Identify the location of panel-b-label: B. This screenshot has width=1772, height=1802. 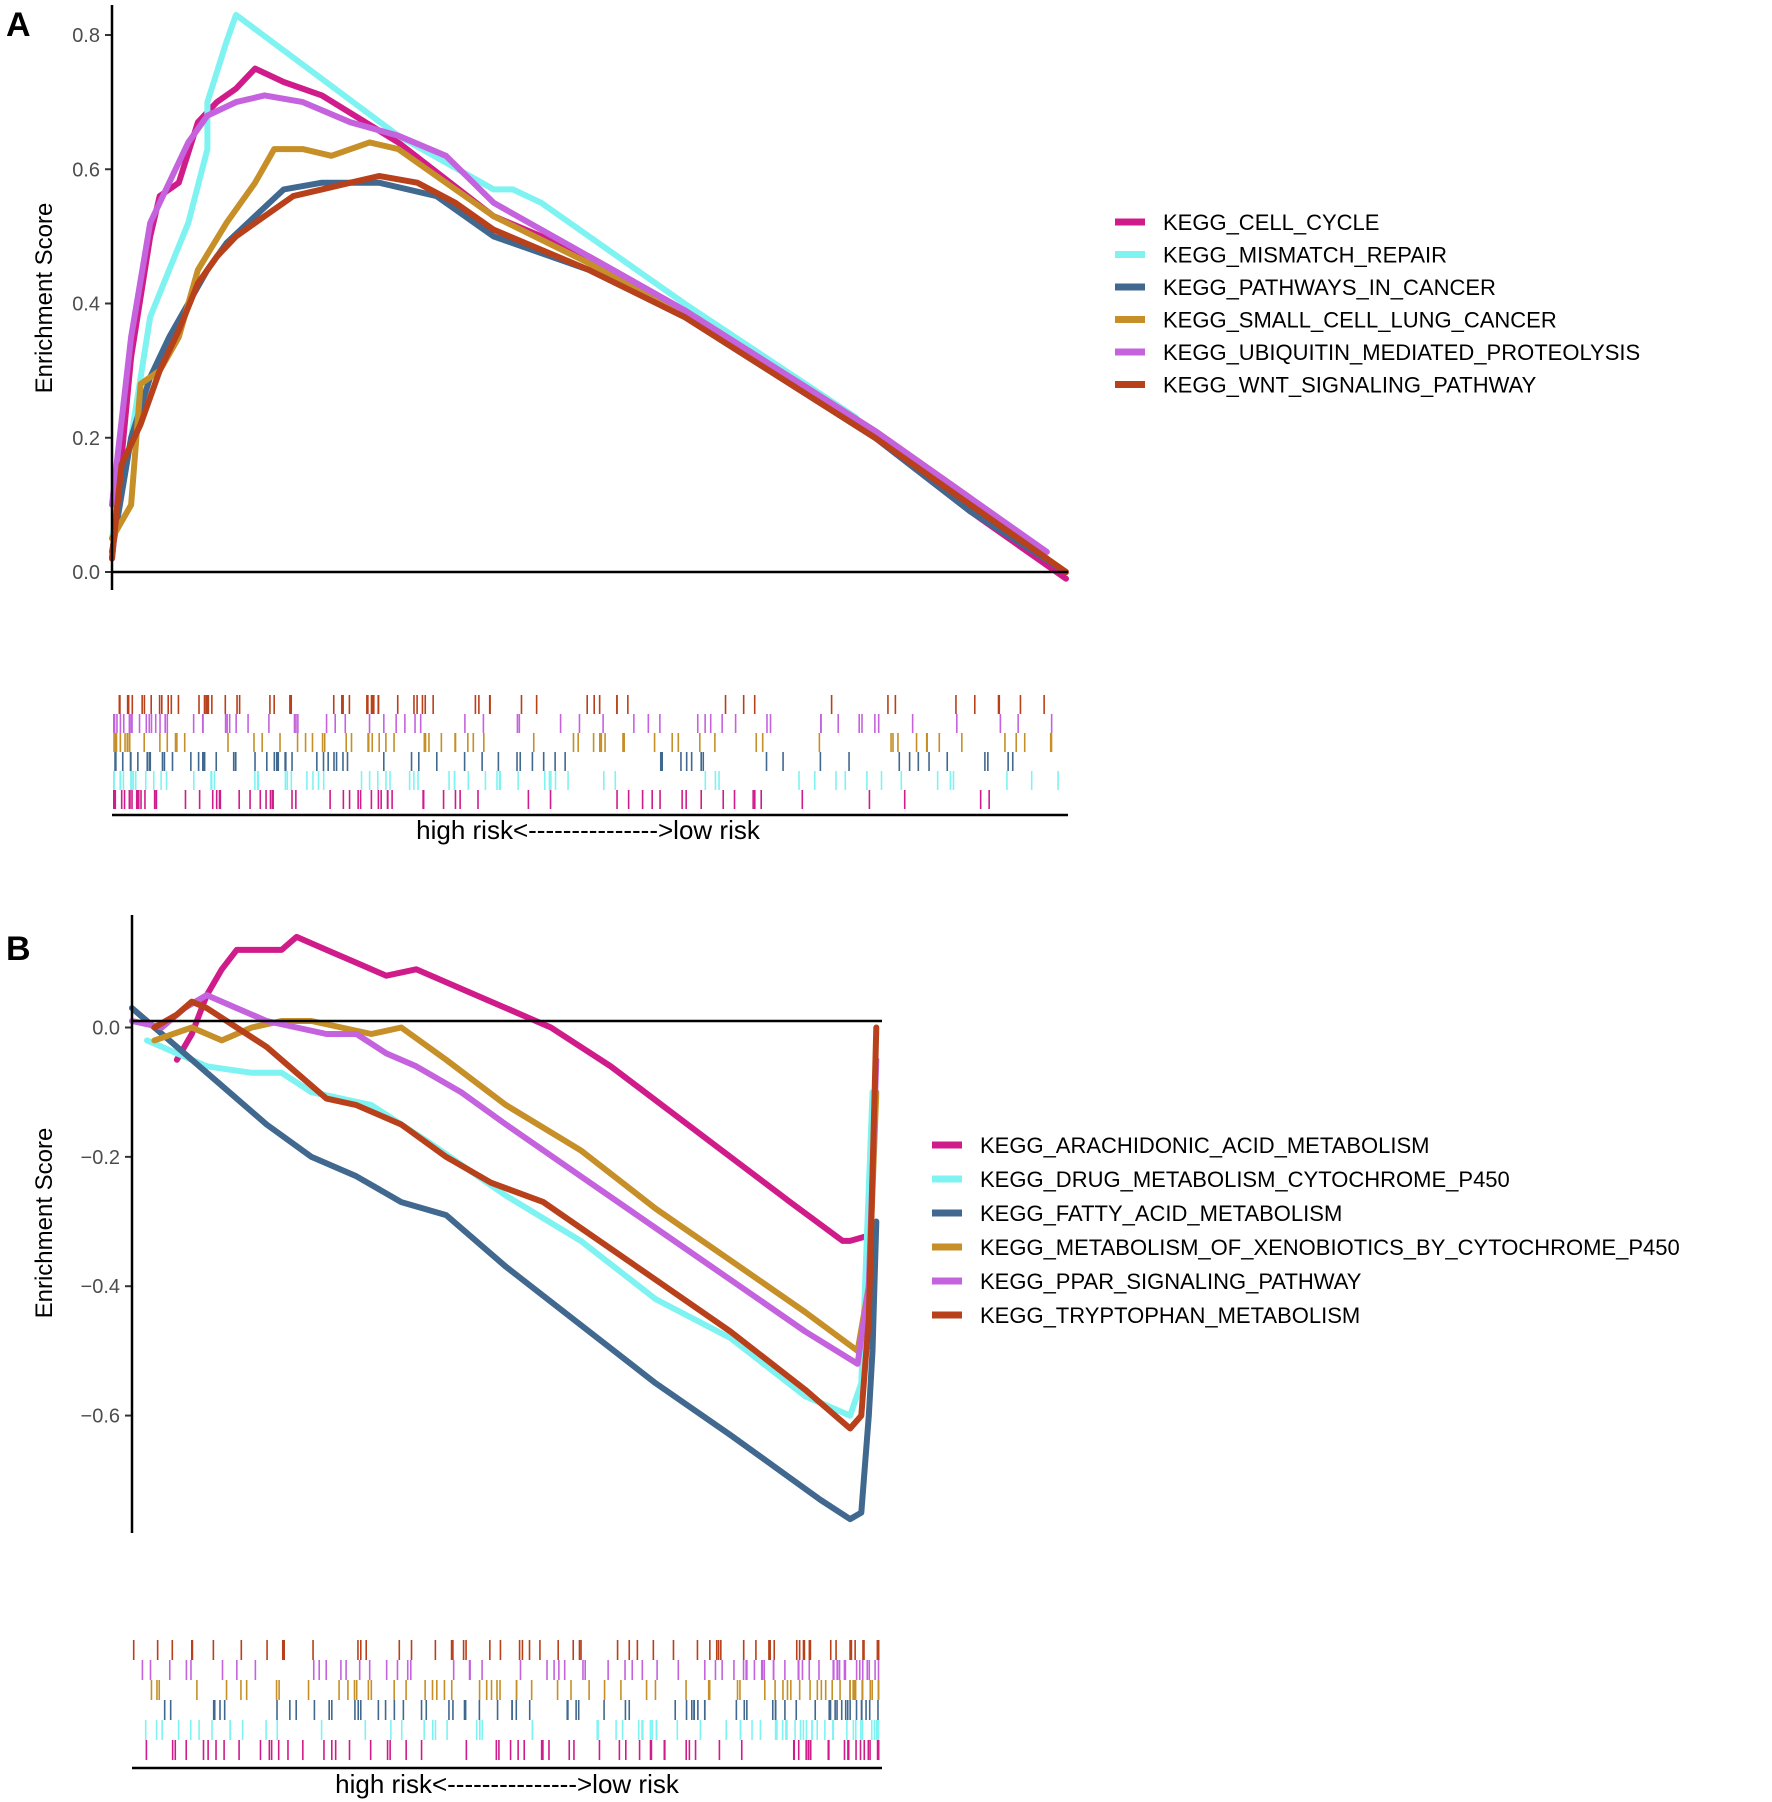
(18, 949).